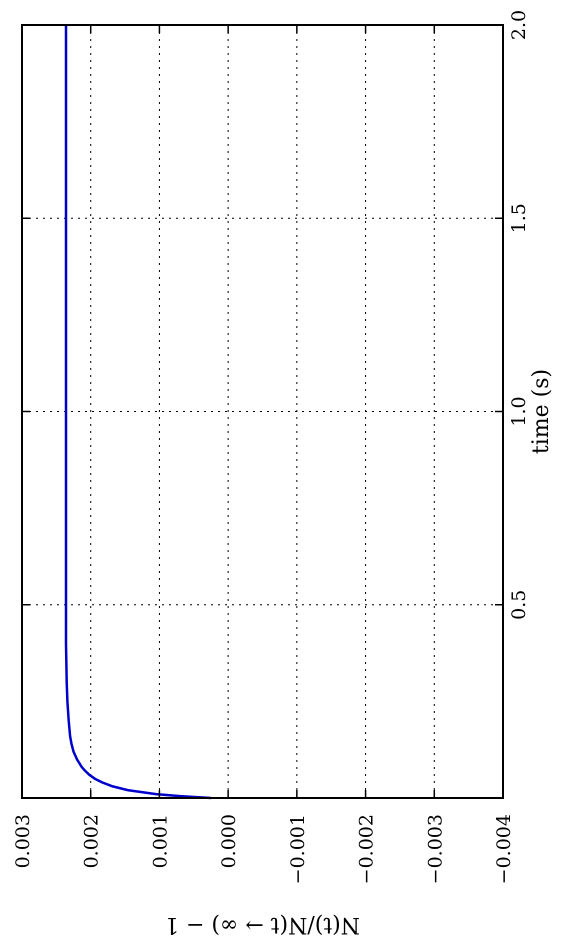 Image resolution: width=572 pixels, height=945 pixels. I want to click on x-axis-label: time (s), so click(541, 411).